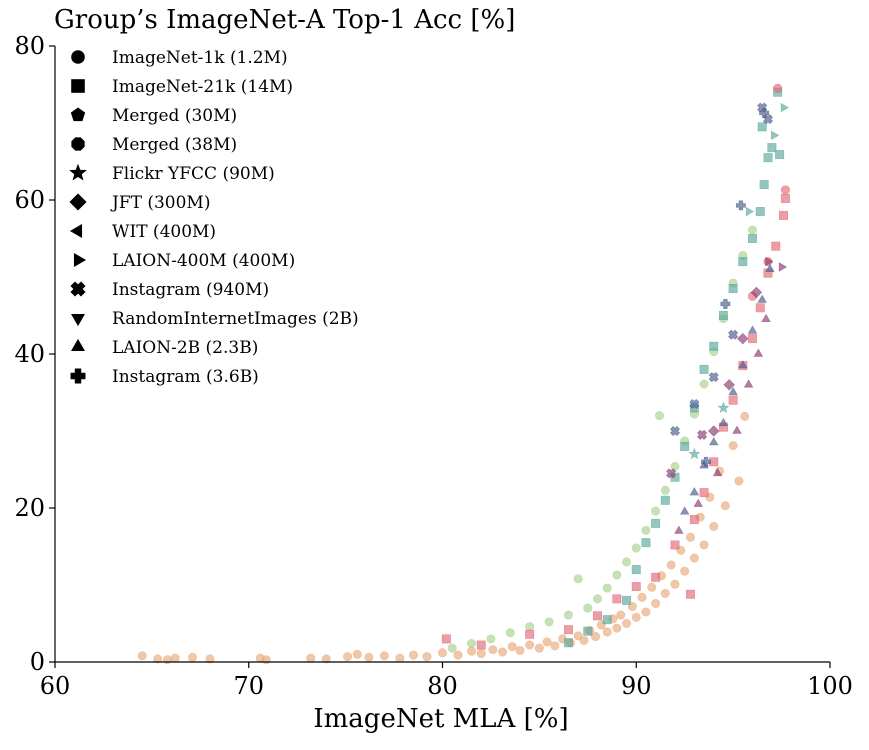 This screenshot has height=750, width=869. What do you see at coordinates (200, 58) in the screenshot?
I see `legend-label: ImageNet-1k (1.2M)` at bounding box center [200, 58].